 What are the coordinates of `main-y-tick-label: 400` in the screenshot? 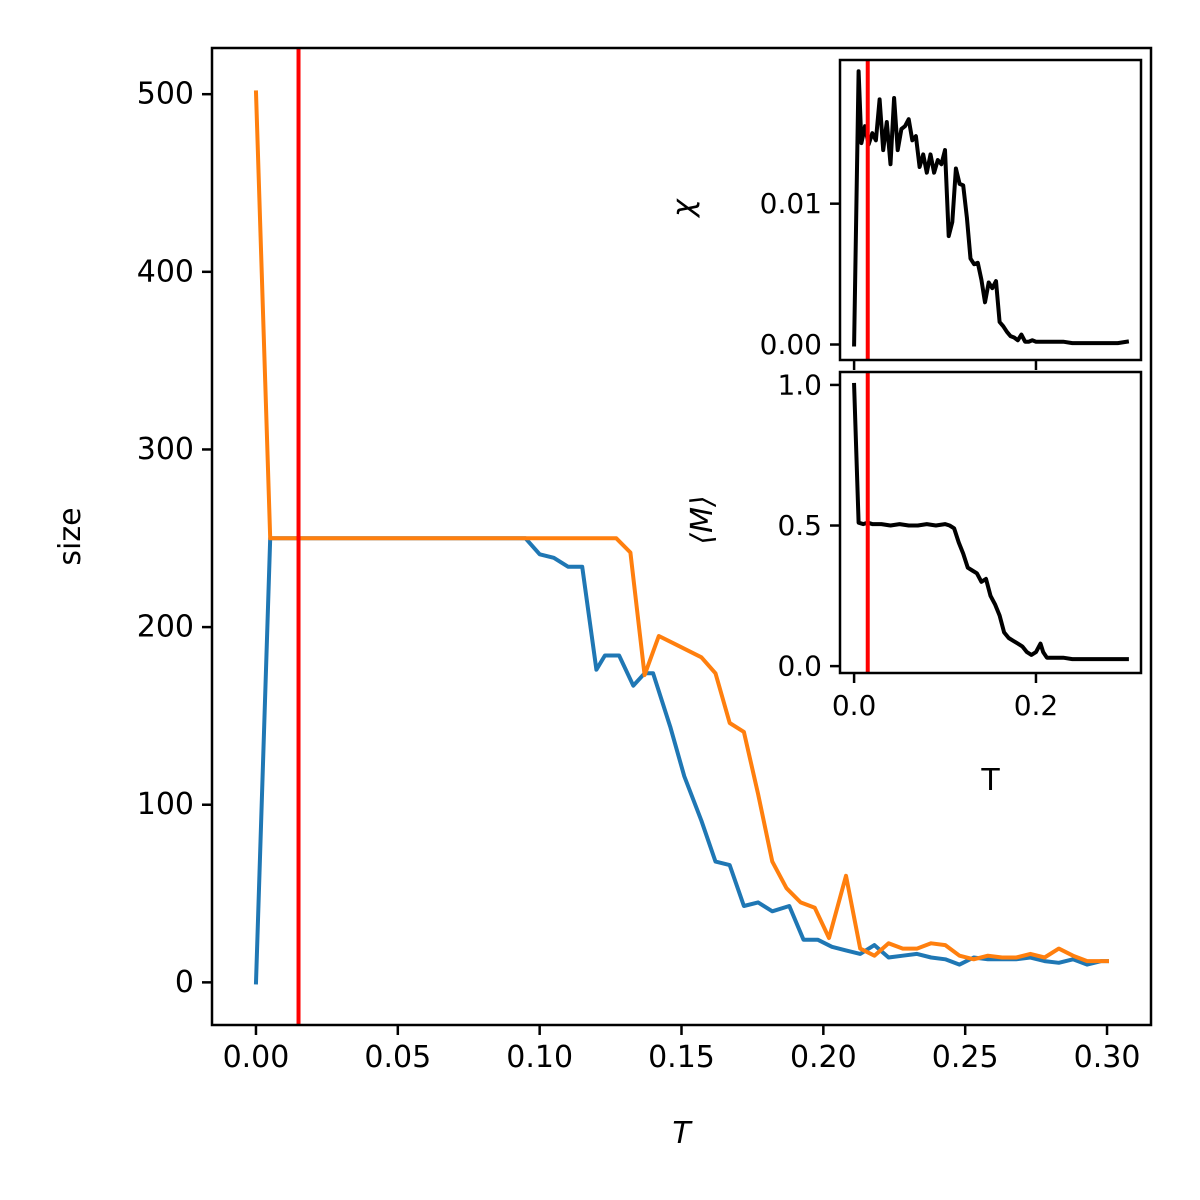 It's located at (165, 271).